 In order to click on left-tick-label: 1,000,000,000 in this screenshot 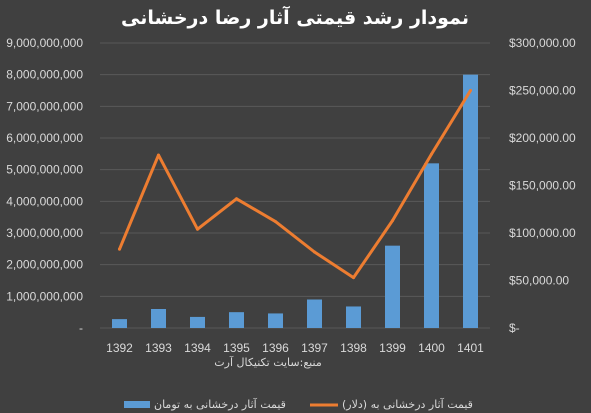, I will do `click(44, 296)`.